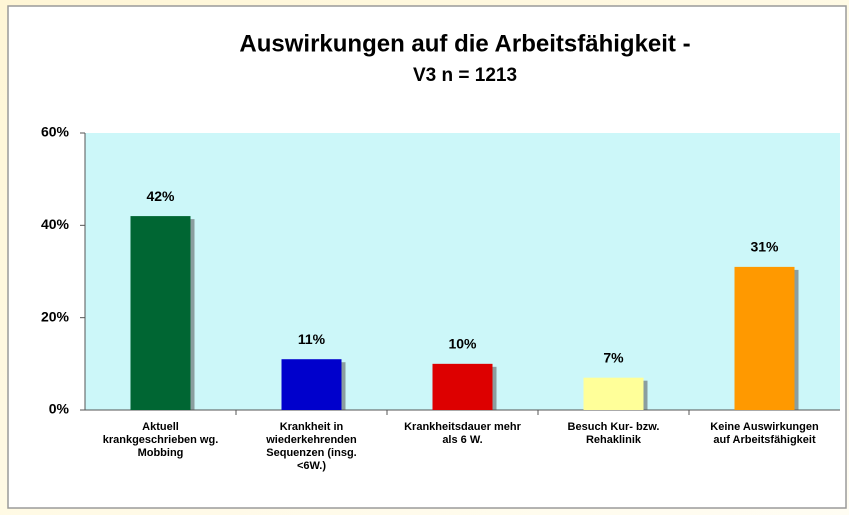 This screenshot has height=515, width=849. What do you see at coordinates (764, 440) in the screenshot?
I see `x-tick-label: auf Arbeitsfähigkeit` at bounding box center [764, 440].